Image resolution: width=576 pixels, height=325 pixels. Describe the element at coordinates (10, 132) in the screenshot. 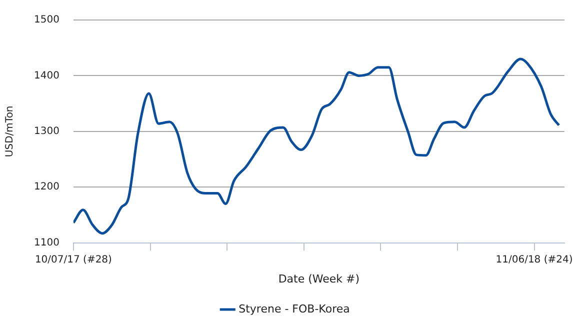

I see `y-axis-title: USD/mTon` at that location.